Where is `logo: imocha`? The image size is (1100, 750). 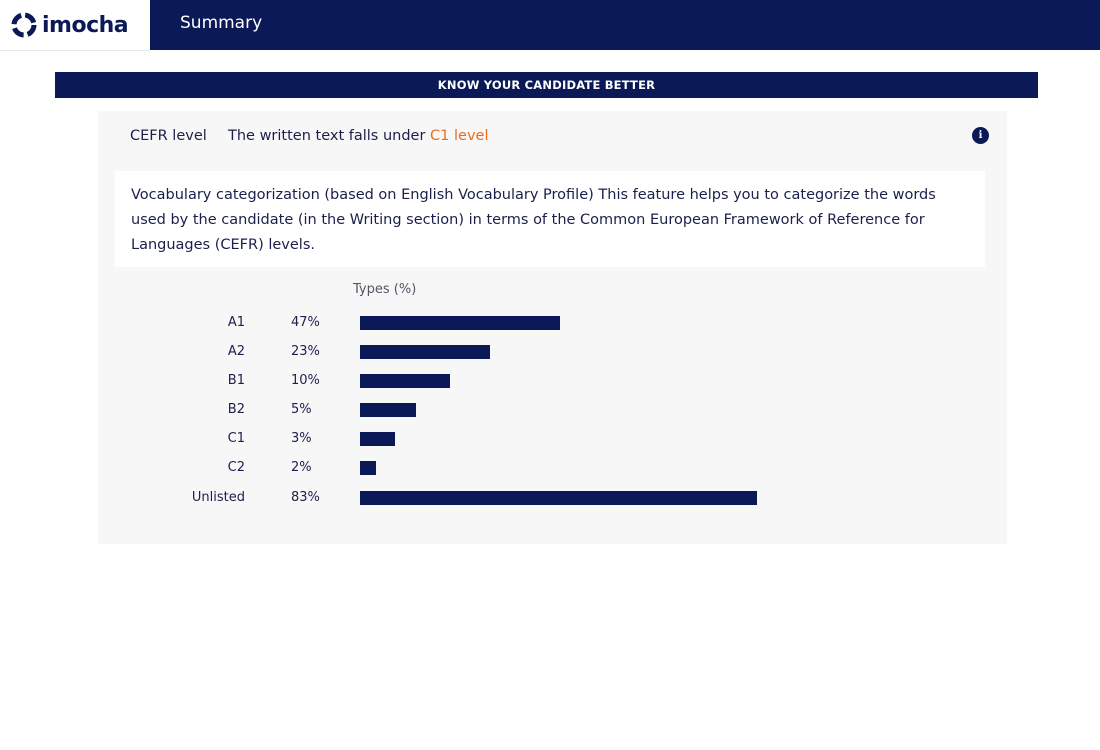 logo: imocha is located at coordinates (75, 25).